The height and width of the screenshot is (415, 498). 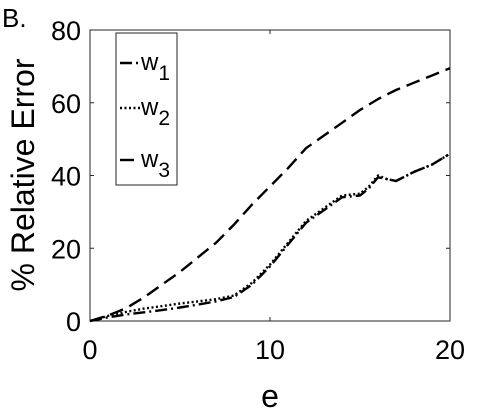 What do you see at coordinates (66, 31) in the screenshot?
I see `y-tick-label: 80` at bounding box center [66, 31].